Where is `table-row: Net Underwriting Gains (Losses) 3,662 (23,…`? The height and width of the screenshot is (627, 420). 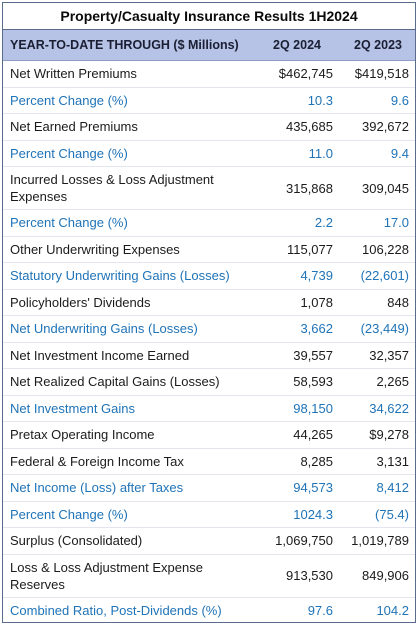 table-row: Net Underwriting Gains (Losses) 3,662 (23,… is located at coordinates (209, 329).